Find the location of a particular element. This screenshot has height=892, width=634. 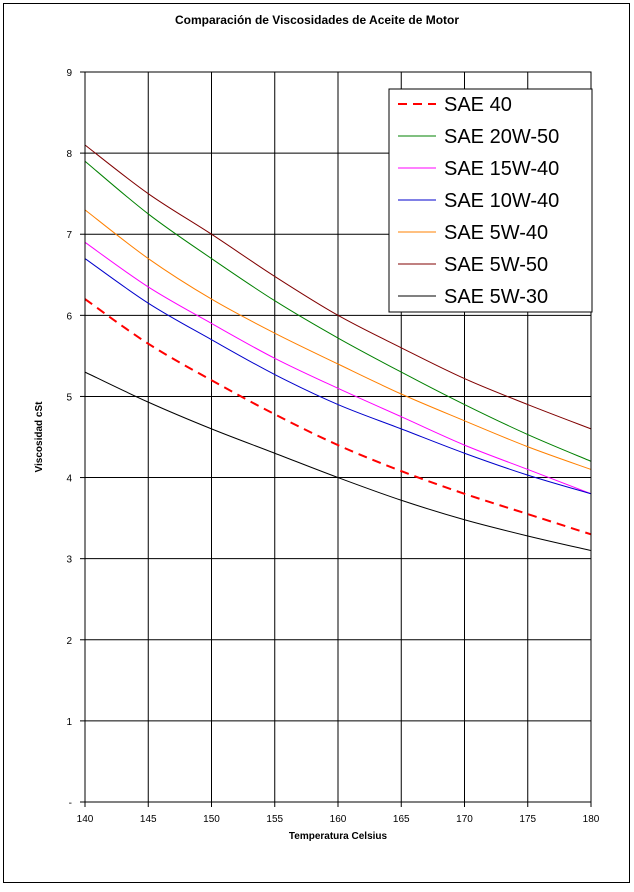

y-tick-label: 5 is located at coordinates (69, 397).